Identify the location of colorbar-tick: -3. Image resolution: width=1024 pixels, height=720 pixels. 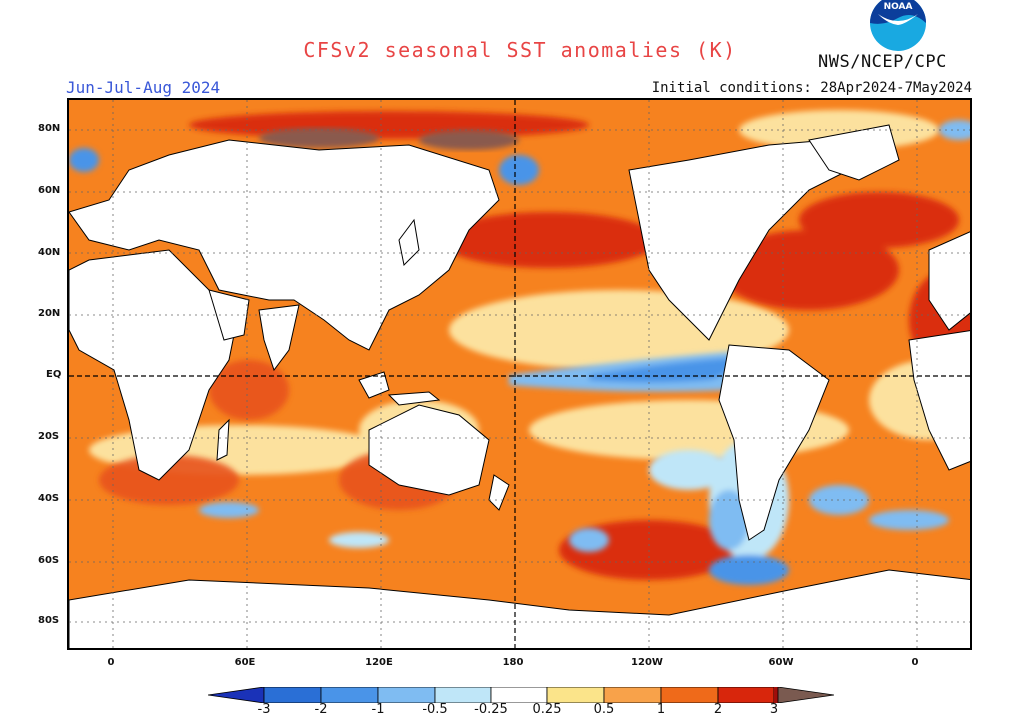
(264, 709).